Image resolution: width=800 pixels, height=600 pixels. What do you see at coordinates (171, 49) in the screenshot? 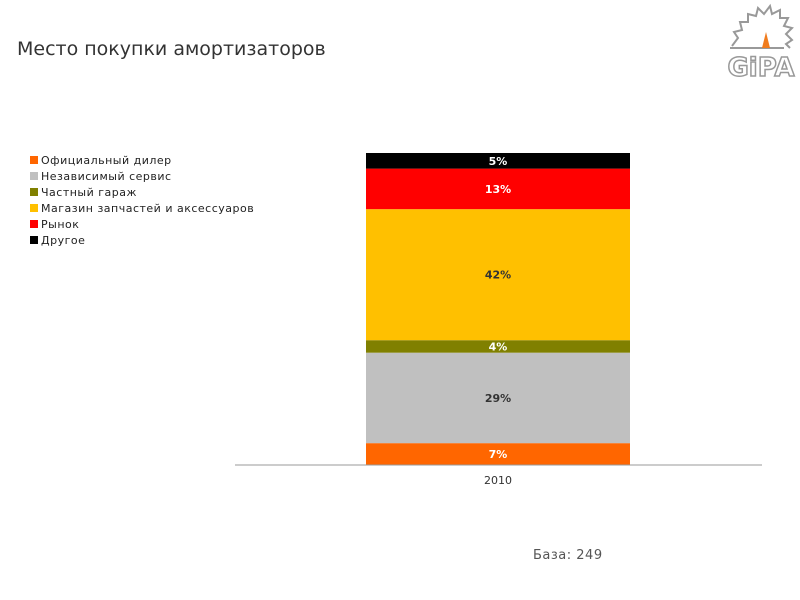
I see `page-title: Место покупки амортизаторов` at bounding box center [171, 49].